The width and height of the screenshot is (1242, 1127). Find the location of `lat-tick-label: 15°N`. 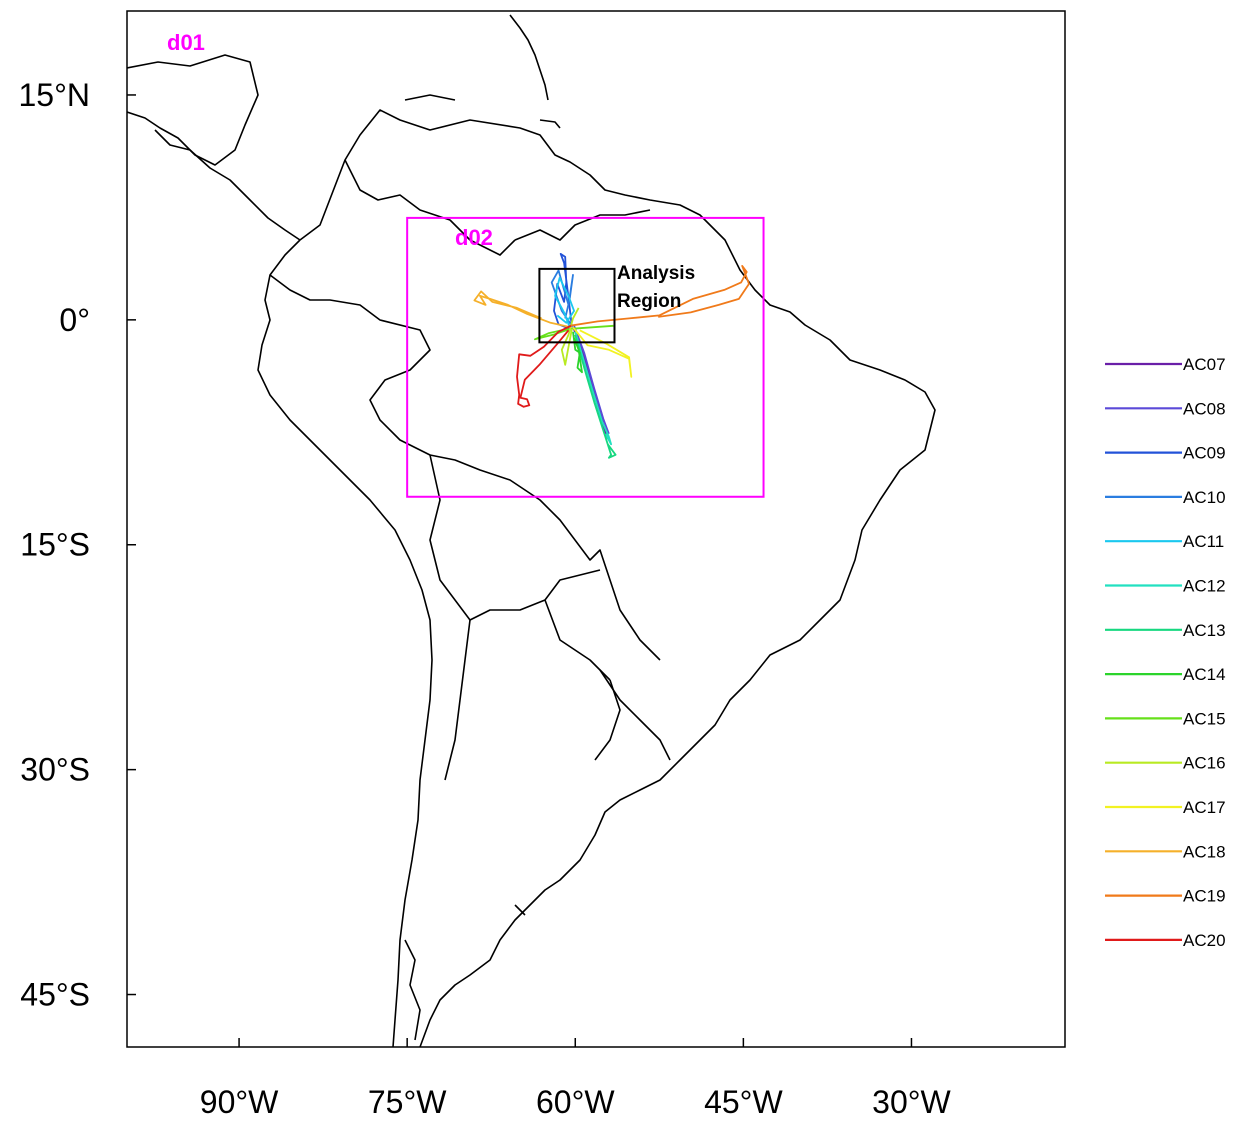

lat-tick-label: 15°N is located at coordinates (55, 95).